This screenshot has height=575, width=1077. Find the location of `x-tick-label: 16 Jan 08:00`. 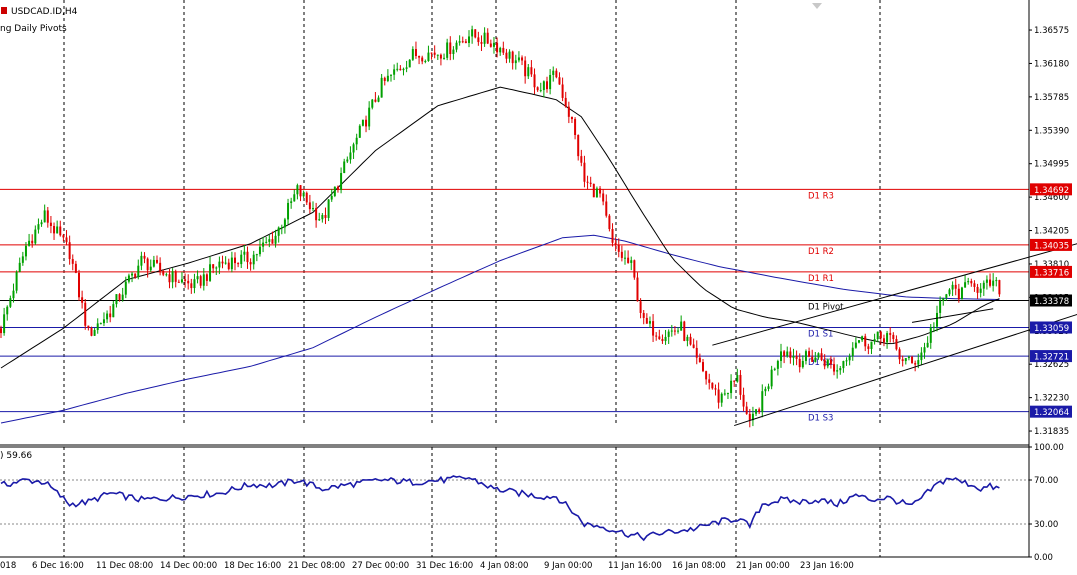

x-tick-label: 16 Jan 08:00 is located at coordinates (699, 566).